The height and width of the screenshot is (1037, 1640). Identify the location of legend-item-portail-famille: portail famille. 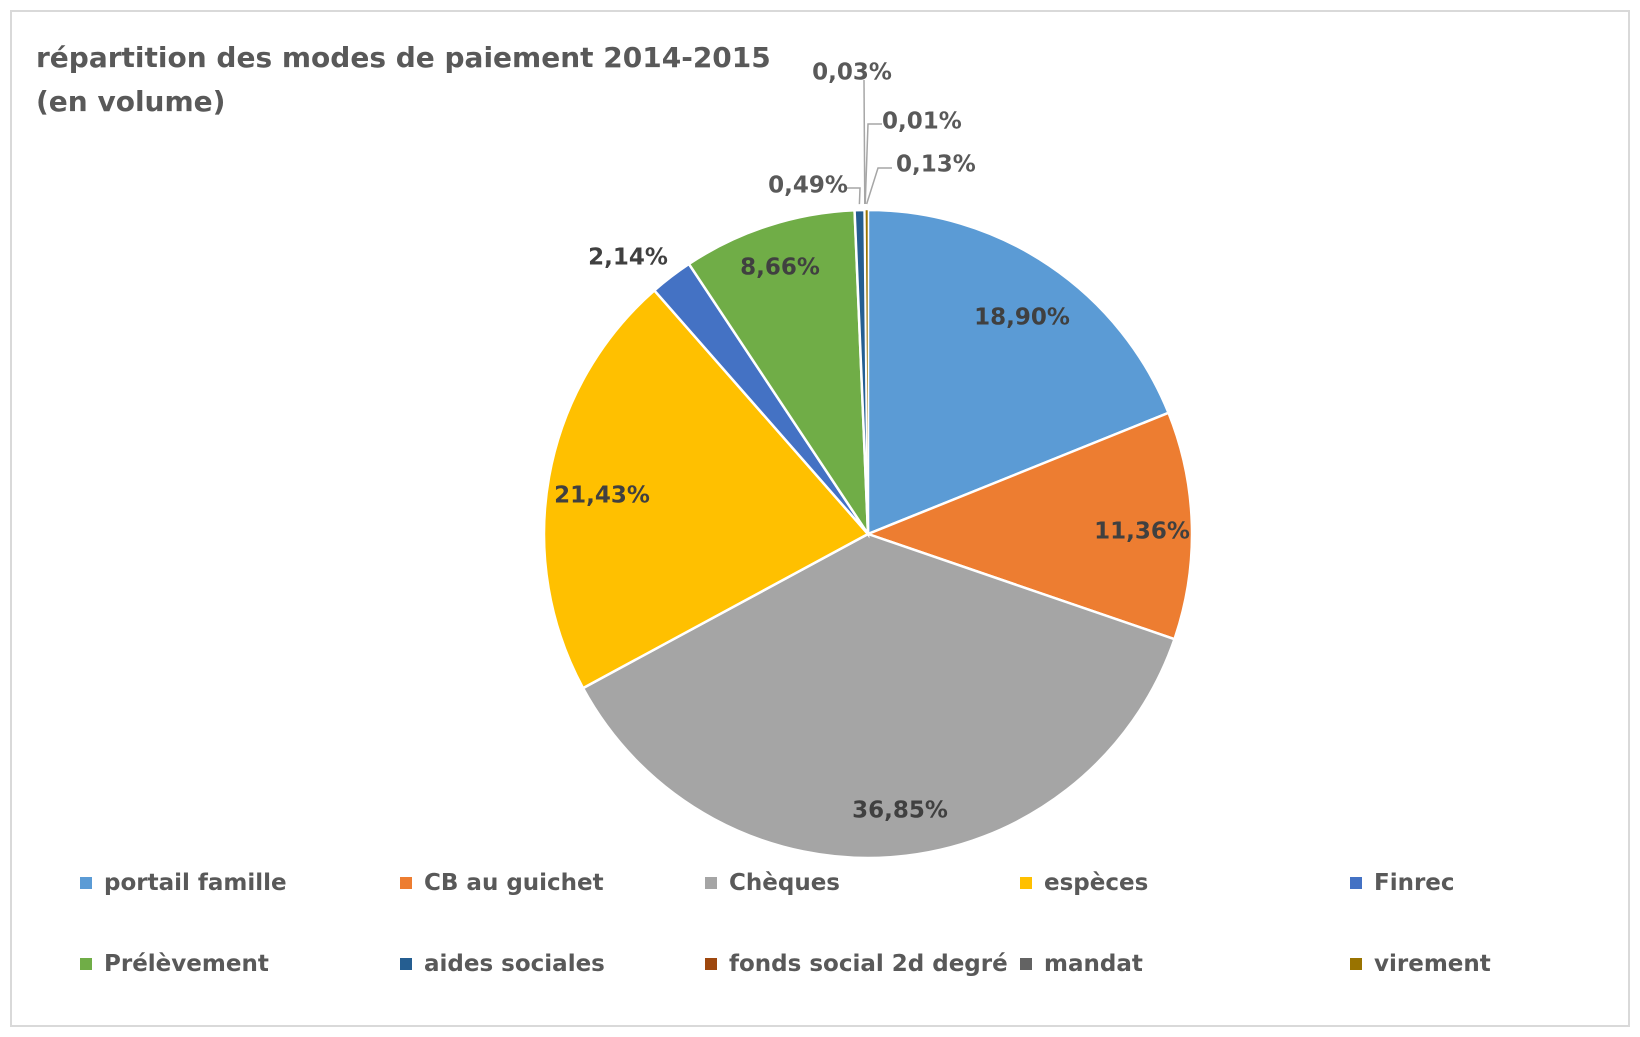
(183, 883).